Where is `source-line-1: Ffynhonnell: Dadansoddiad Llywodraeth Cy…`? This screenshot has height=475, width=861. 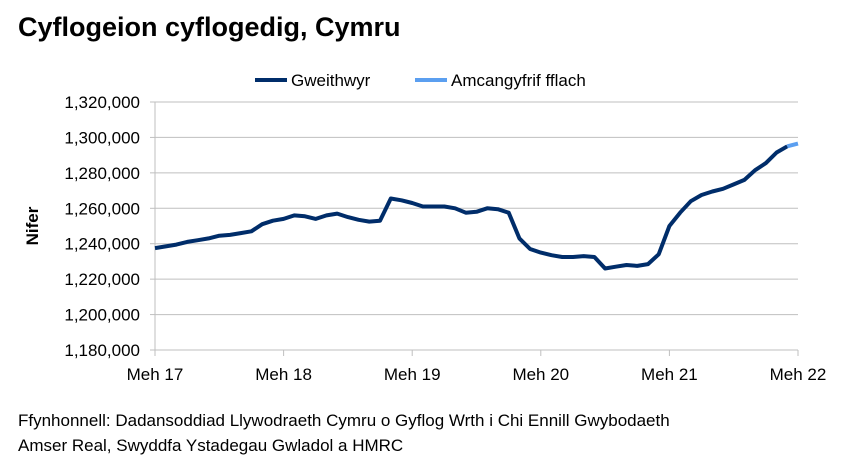
source-line-1: Ffynhonnell: Dadansoddiad Llywodraeth Cy… is located at coordinates (344, 420).